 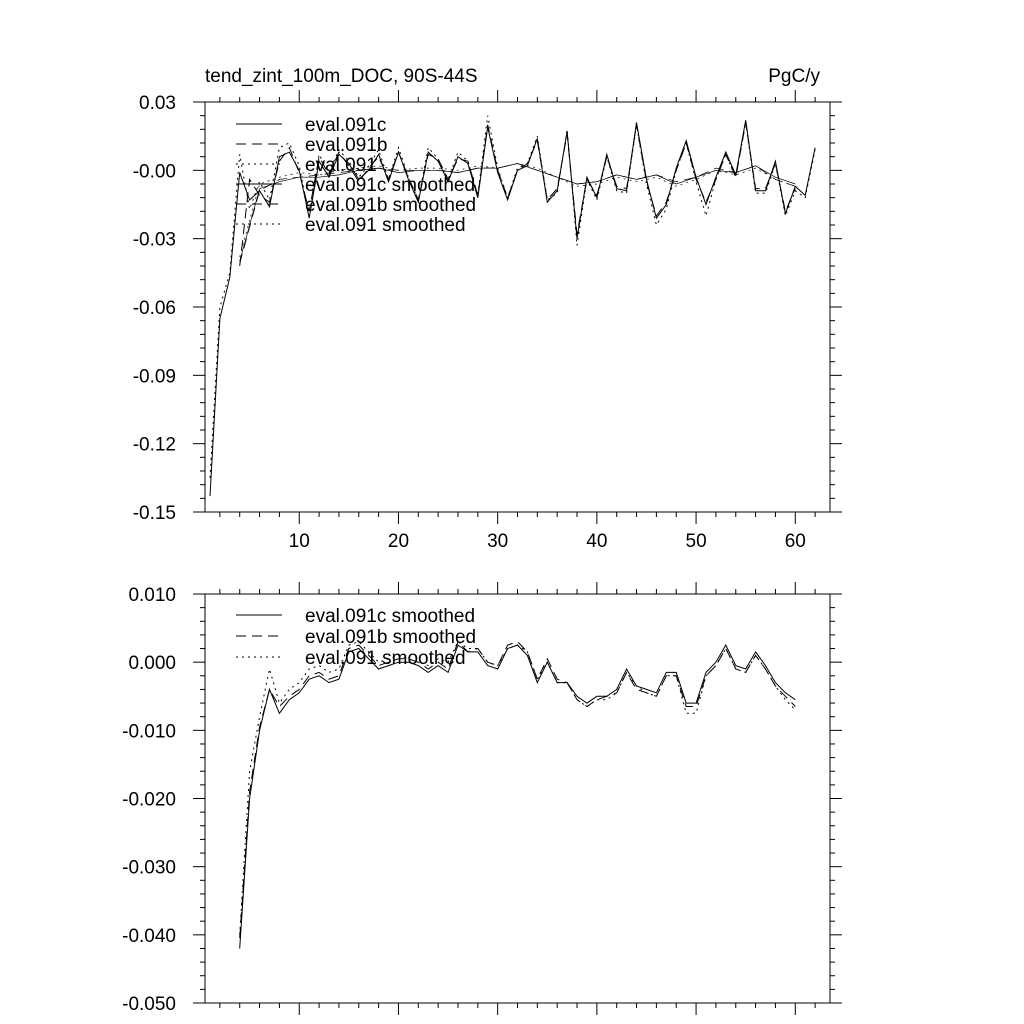 I want to click on x-tick-label: 20, so click(x=398, y=541).